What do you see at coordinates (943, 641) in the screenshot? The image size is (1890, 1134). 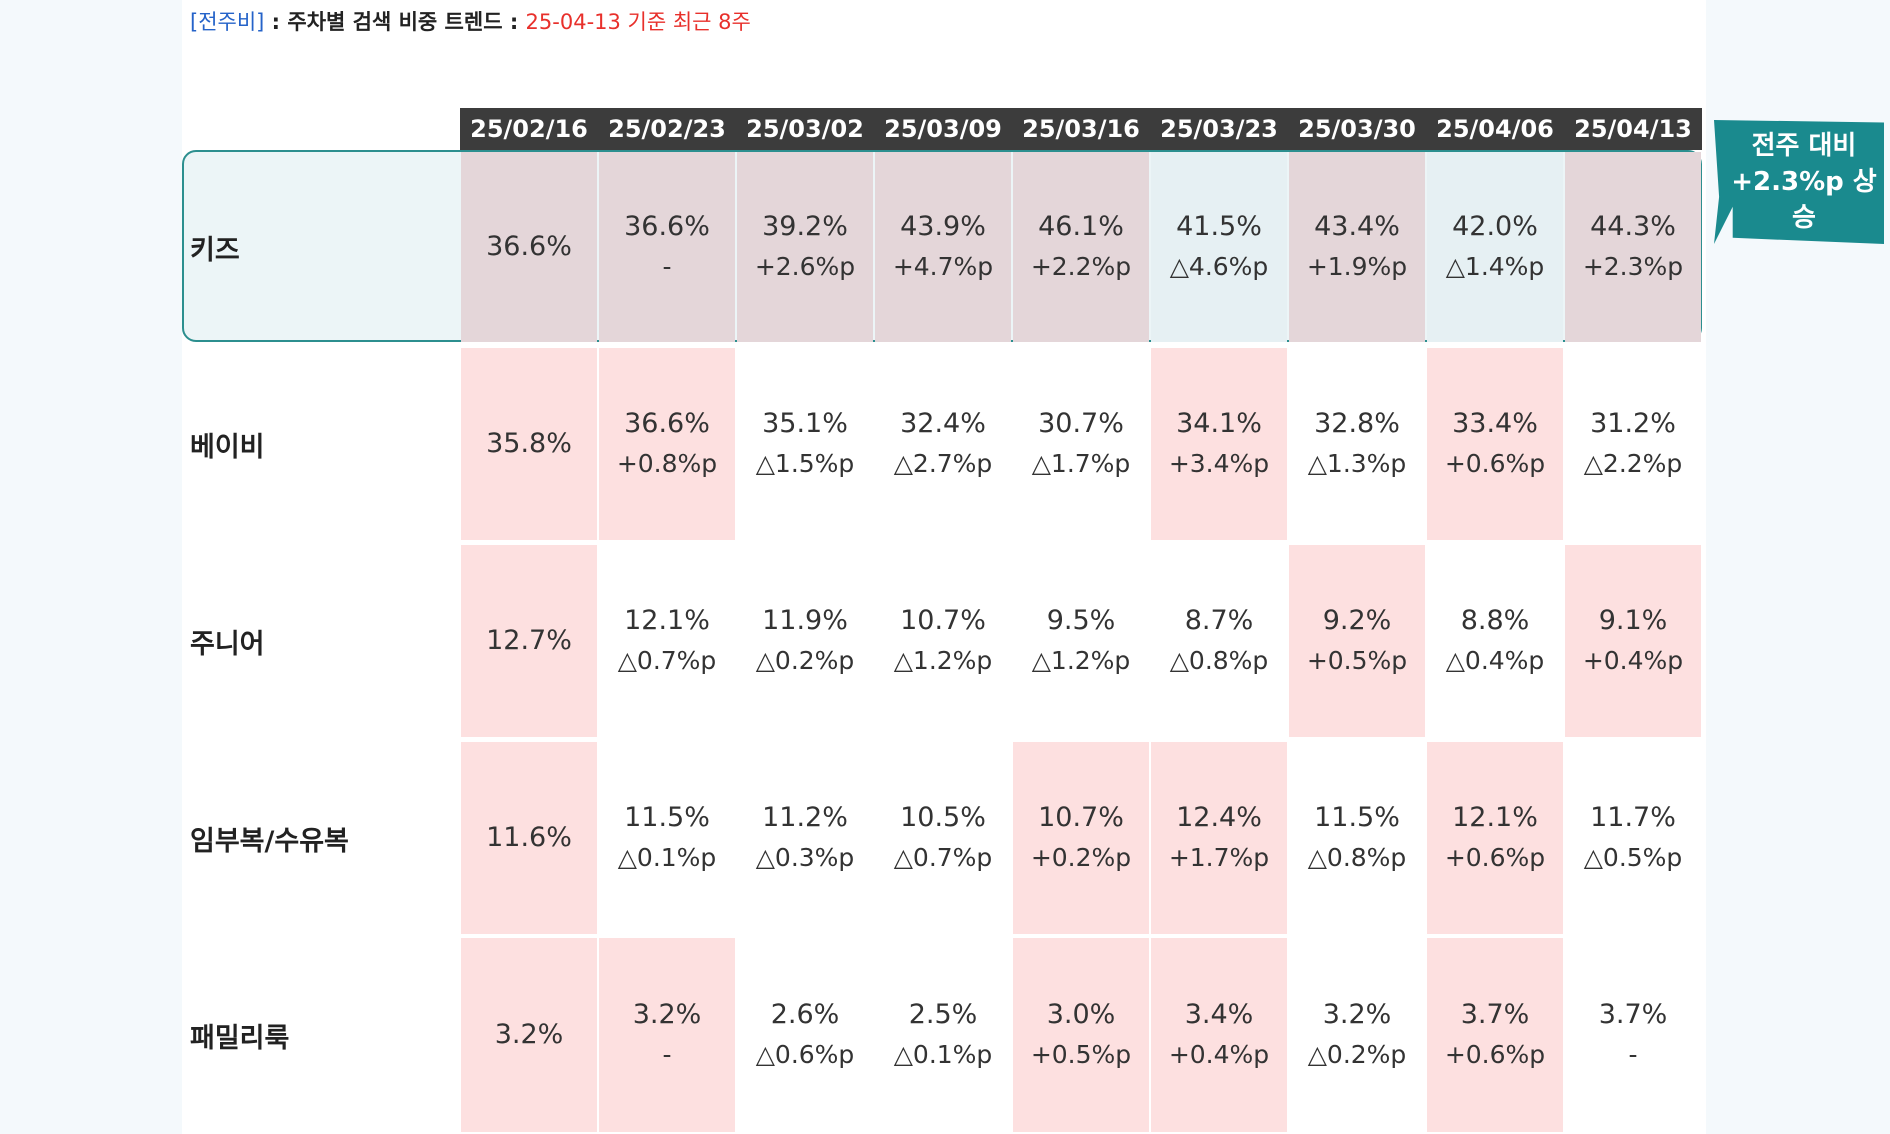 I see `table-cell: 10.7% △1.2%p` at bounding box center [943, 641].